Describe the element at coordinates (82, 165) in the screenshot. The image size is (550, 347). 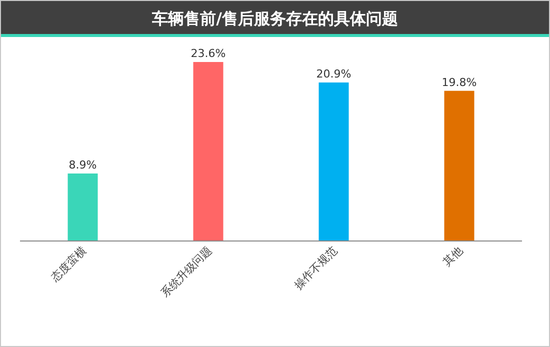
I see `data-label: 8.9%` at that location.